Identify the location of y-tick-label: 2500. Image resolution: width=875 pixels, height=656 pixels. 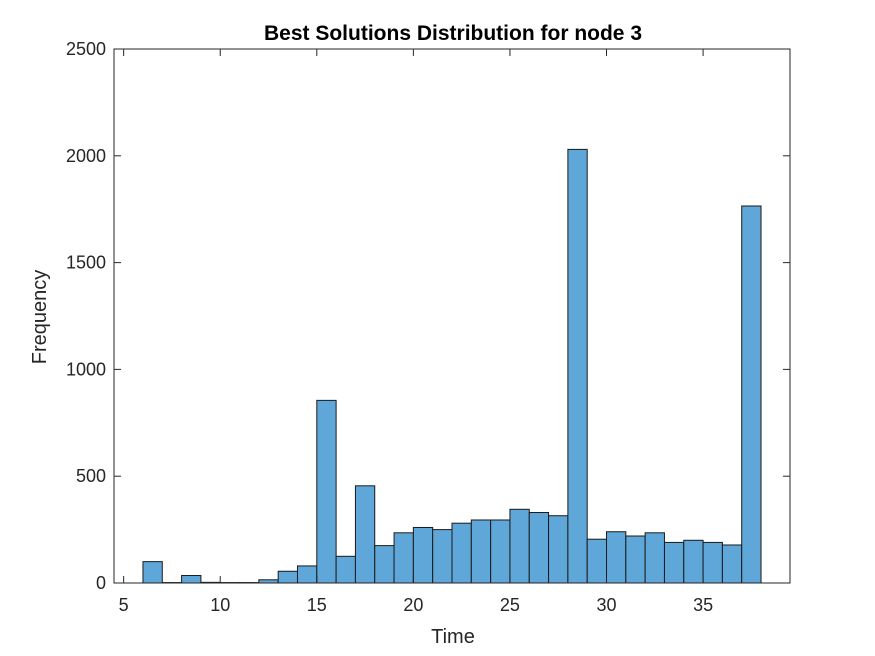
(86, 49).